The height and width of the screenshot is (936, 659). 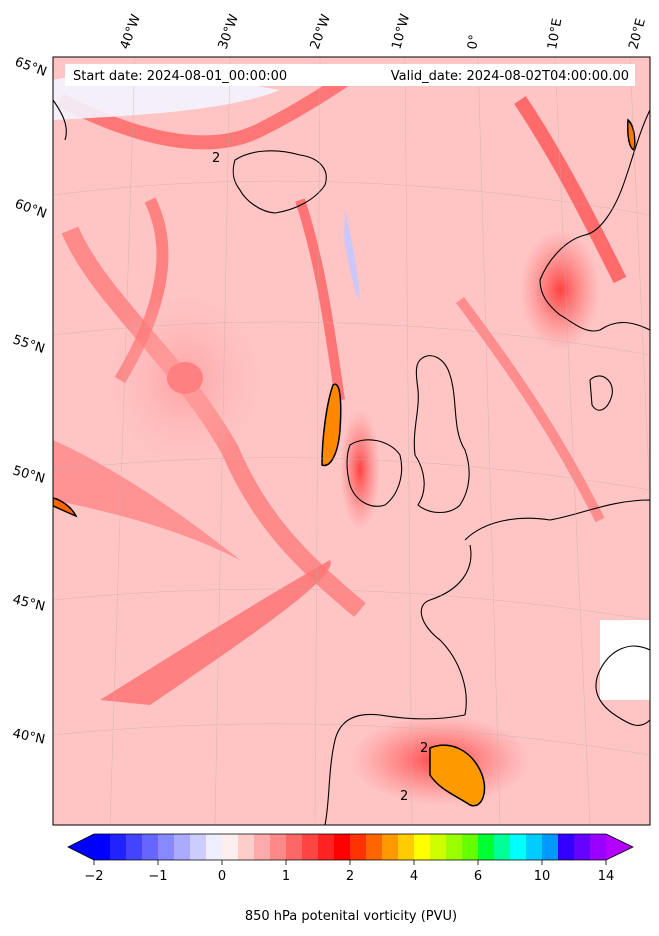 I want to click on lon-label-20e: 20°E, so click(x=637, y=34).